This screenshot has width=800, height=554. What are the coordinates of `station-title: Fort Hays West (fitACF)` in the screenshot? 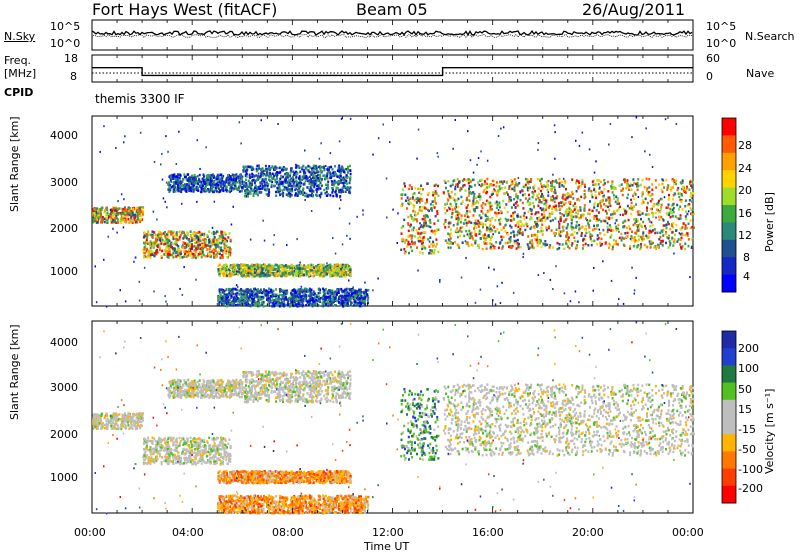 It's located at (185, 9).